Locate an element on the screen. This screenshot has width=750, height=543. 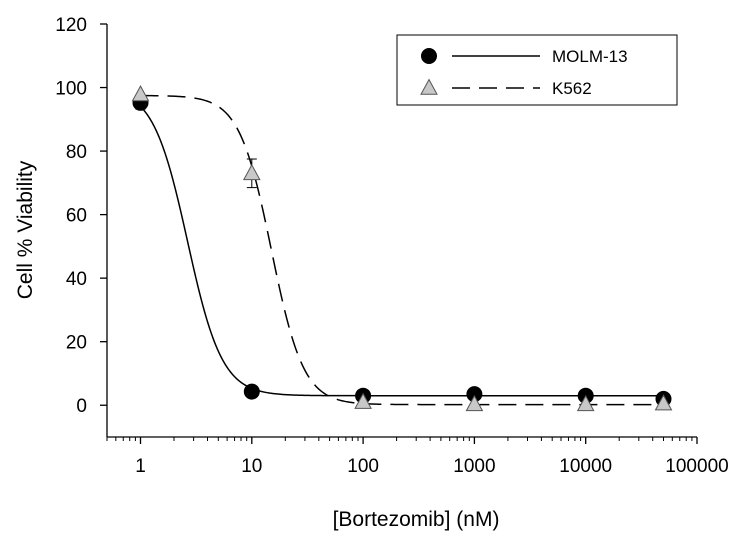
x-tick-label: 1 is located at coordinates (140, 466).